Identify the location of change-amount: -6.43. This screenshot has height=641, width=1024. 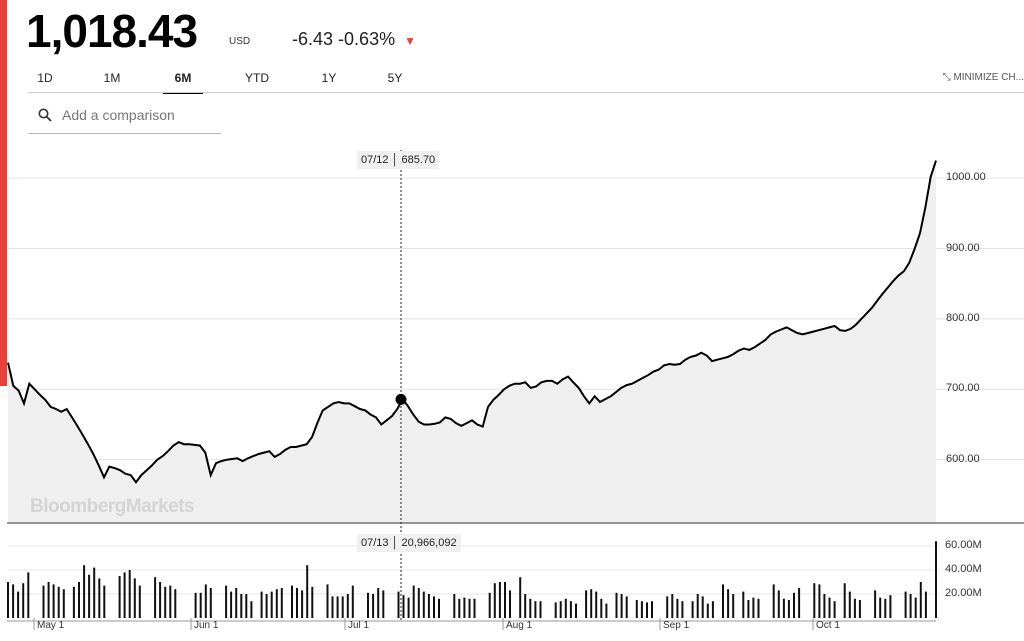
(313, 39).